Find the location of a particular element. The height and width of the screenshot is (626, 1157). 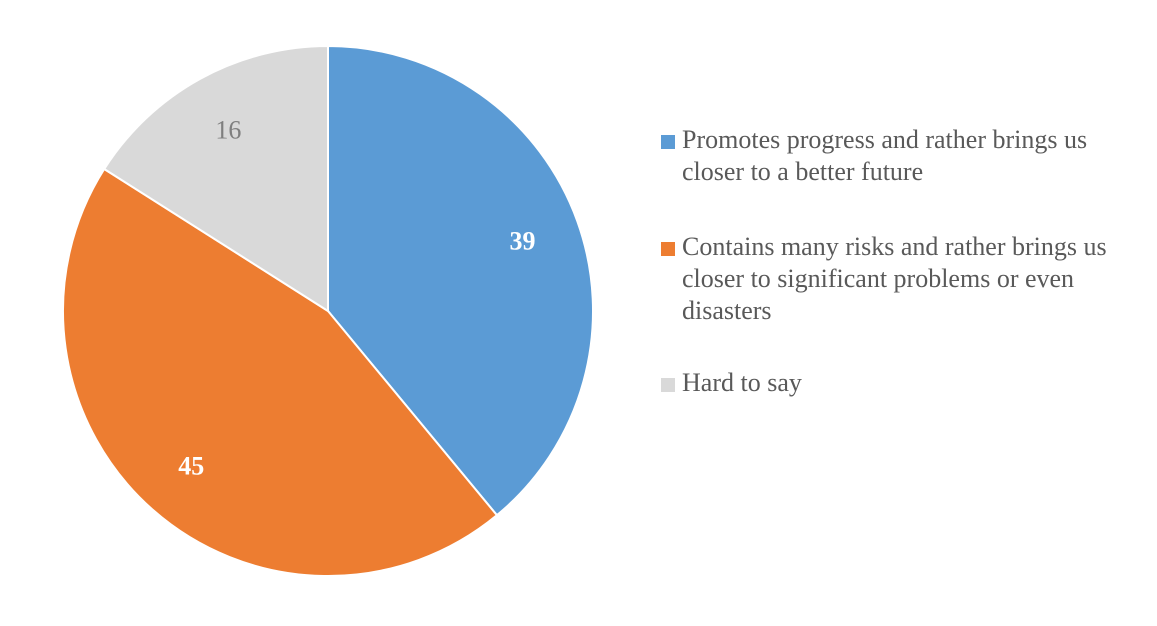

data-label-contains-risks: 45 is located at coordinates (191, 466).